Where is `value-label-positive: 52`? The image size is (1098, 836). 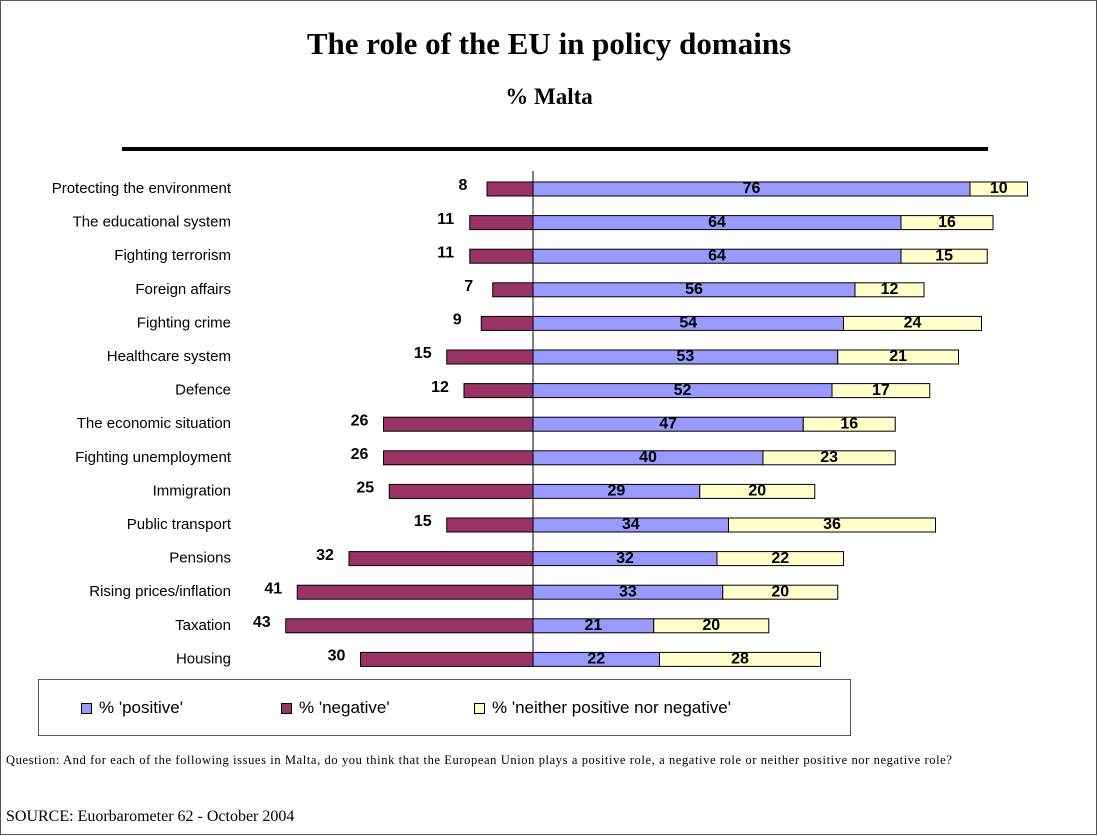
value-label-positive: 52 is located at coordinates (683, 390).